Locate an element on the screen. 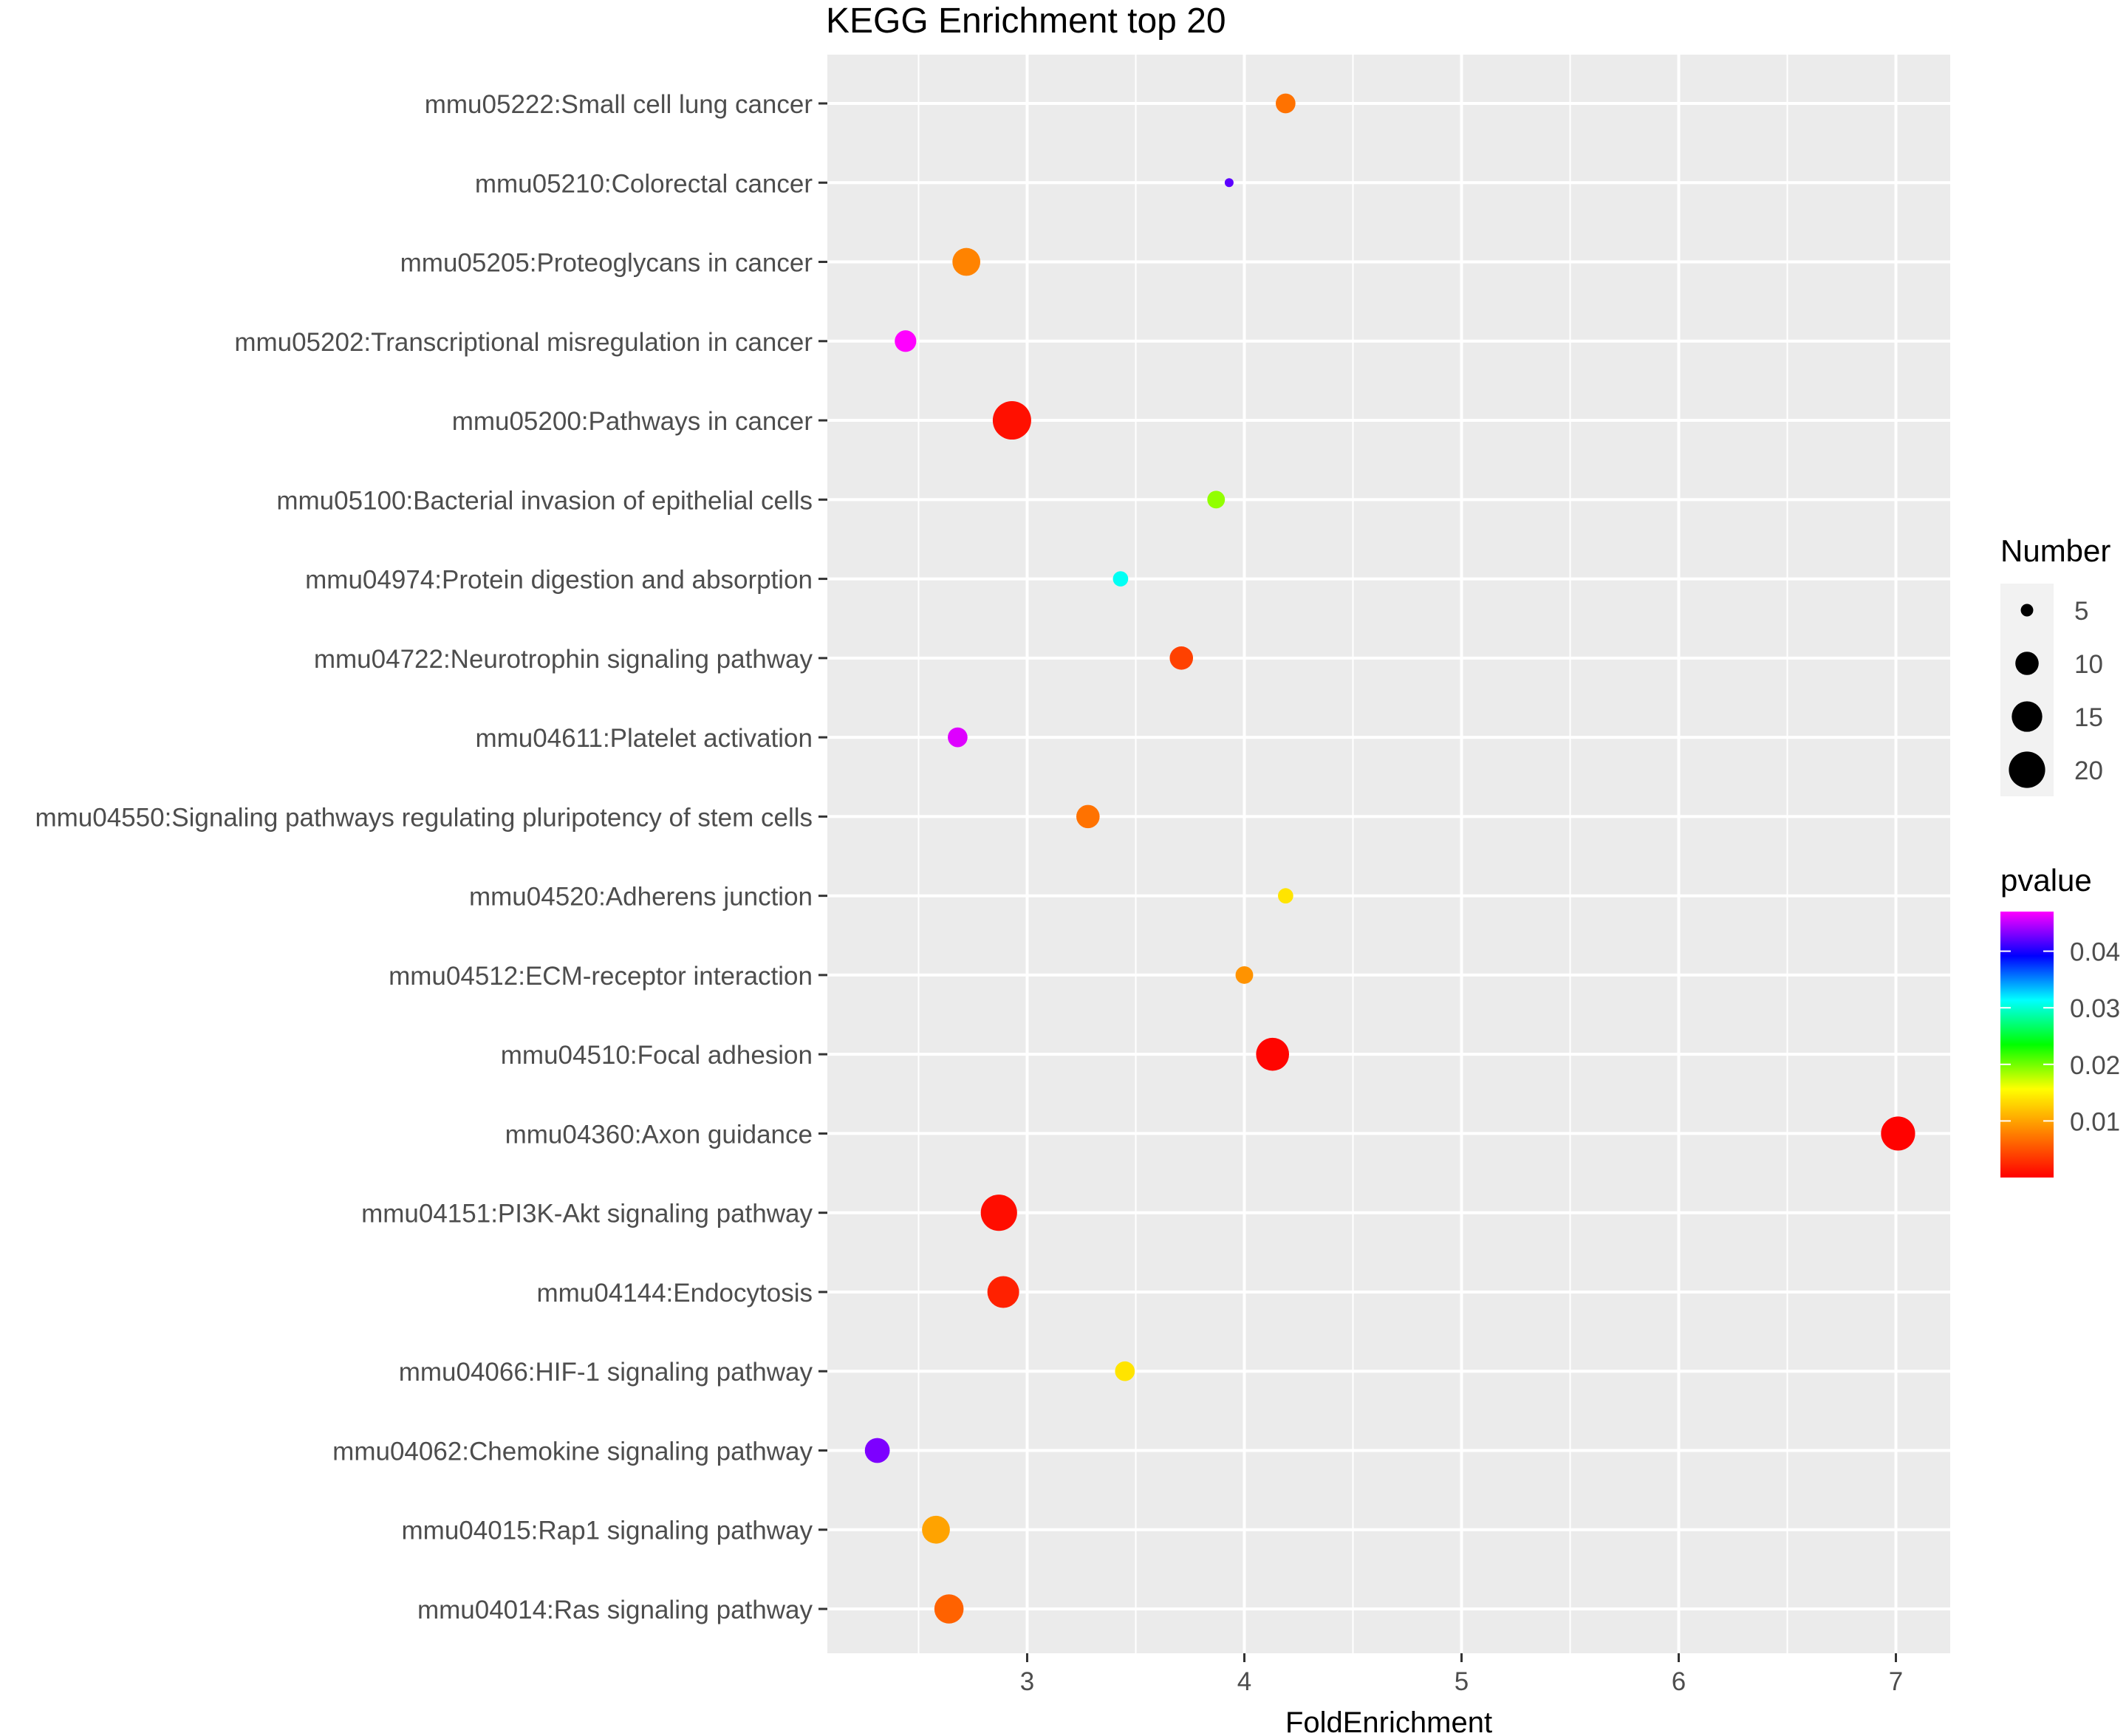 The height and width of the screenshot is (1736, 2126). y-tick-label: mmu04144:Endocytosis is located at coordinates (674, 1293).